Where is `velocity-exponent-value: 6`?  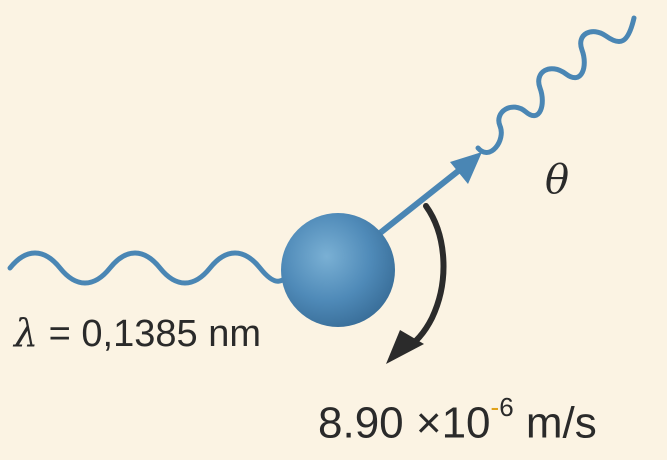 velocity-exponent-value: 6 is located at coordinates (506, 407).